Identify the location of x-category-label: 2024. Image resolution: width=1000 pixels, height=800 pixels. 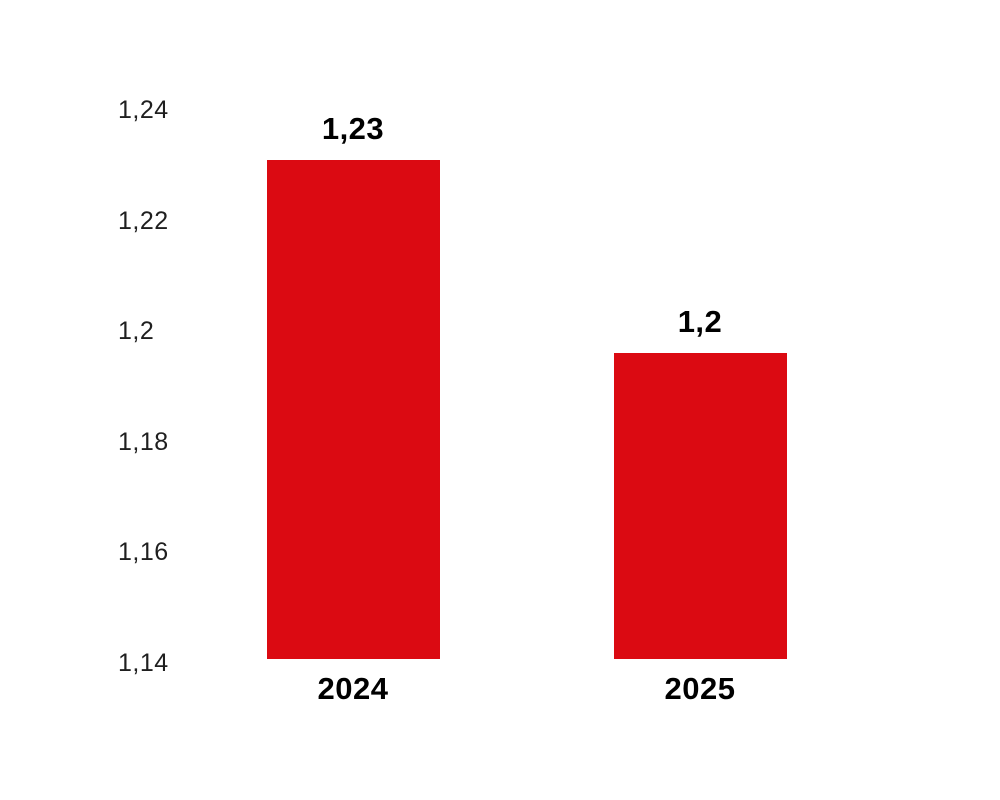
(353, 688).